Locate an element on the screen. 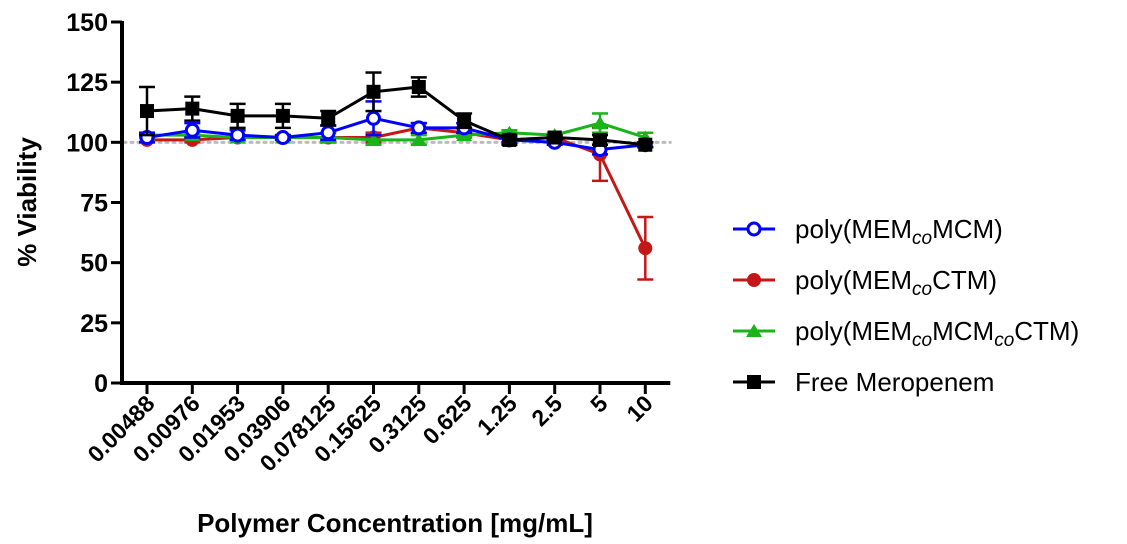 The image size is (1127, 544). y-tick-label-125: 125 is located at coordinates (87, 83).